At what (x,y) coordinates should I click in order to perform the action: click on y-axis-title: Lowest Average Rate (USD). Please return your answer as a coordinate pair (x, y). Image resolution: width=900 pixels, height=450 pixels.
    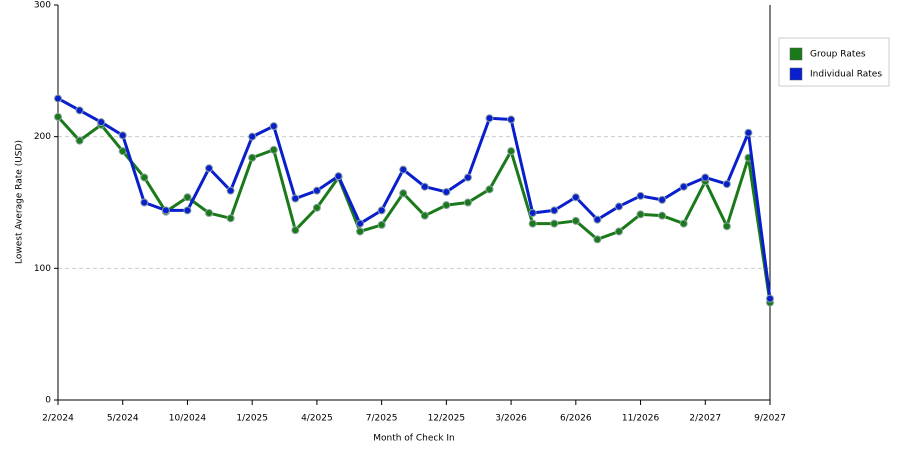
    Looking at the image, I should click on (20, 202).